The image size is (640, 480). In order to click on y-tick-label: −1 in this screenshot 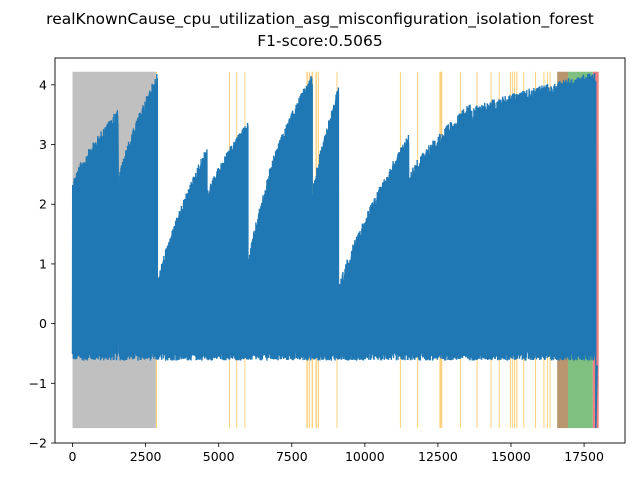, I will do `click(38, 383)`.